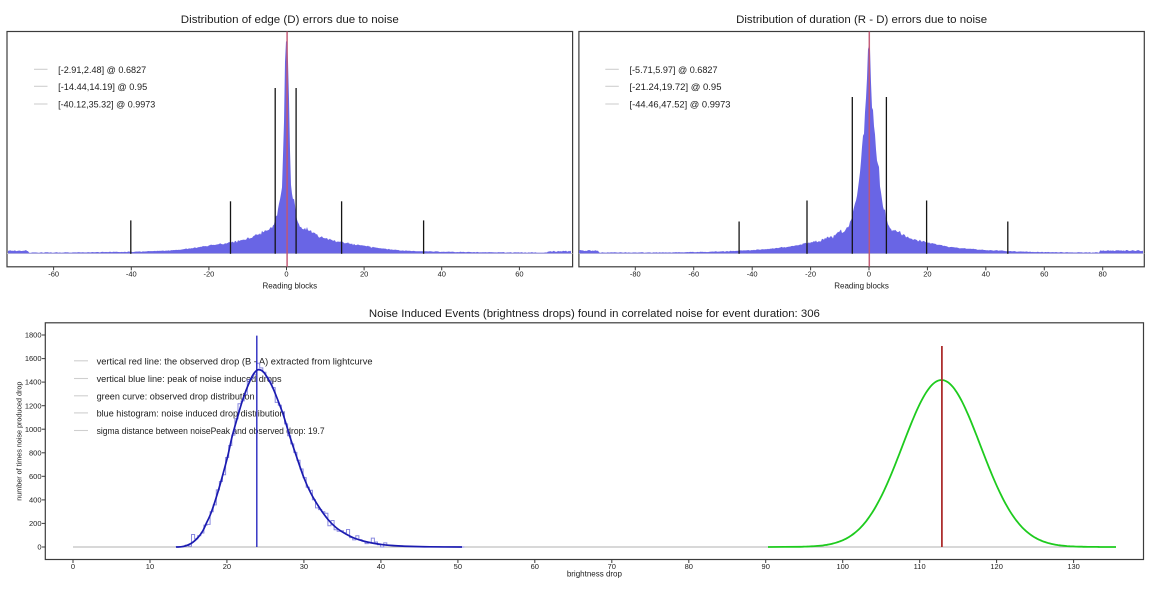 The height and width of the screenshot is (597, 1152). Describe the element at coordinates (612, 566) in the screenshot. I see `svg-text: 70` at that location.